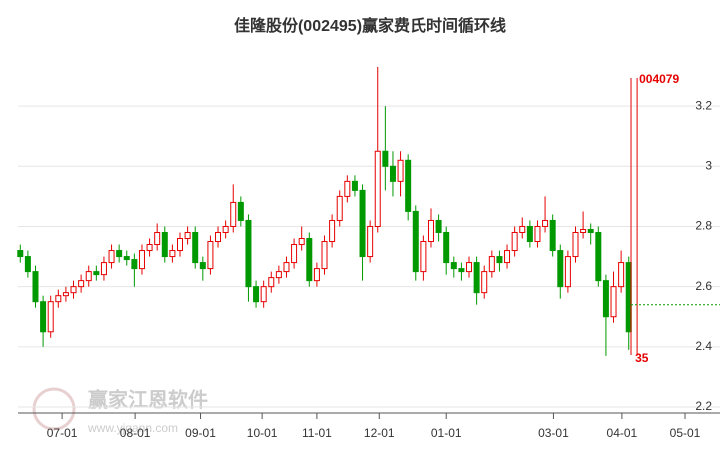 The height and width of the screenshot is (450, 726). Describe the element at coordinates (703, 286) in the screenshot. I see `y-tick-label: 2.6` at that location.